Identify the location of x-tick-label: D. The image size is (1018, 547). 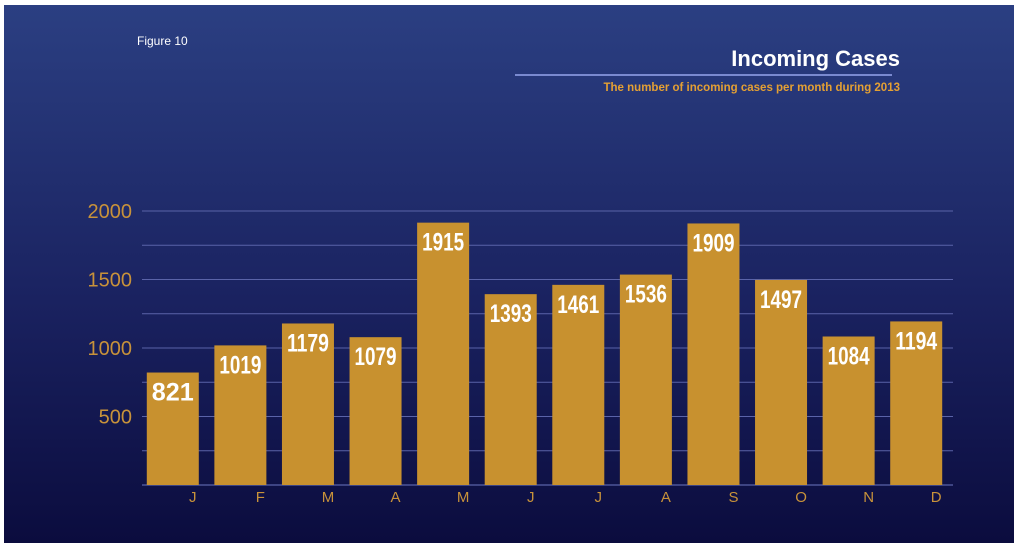
(936, 497).